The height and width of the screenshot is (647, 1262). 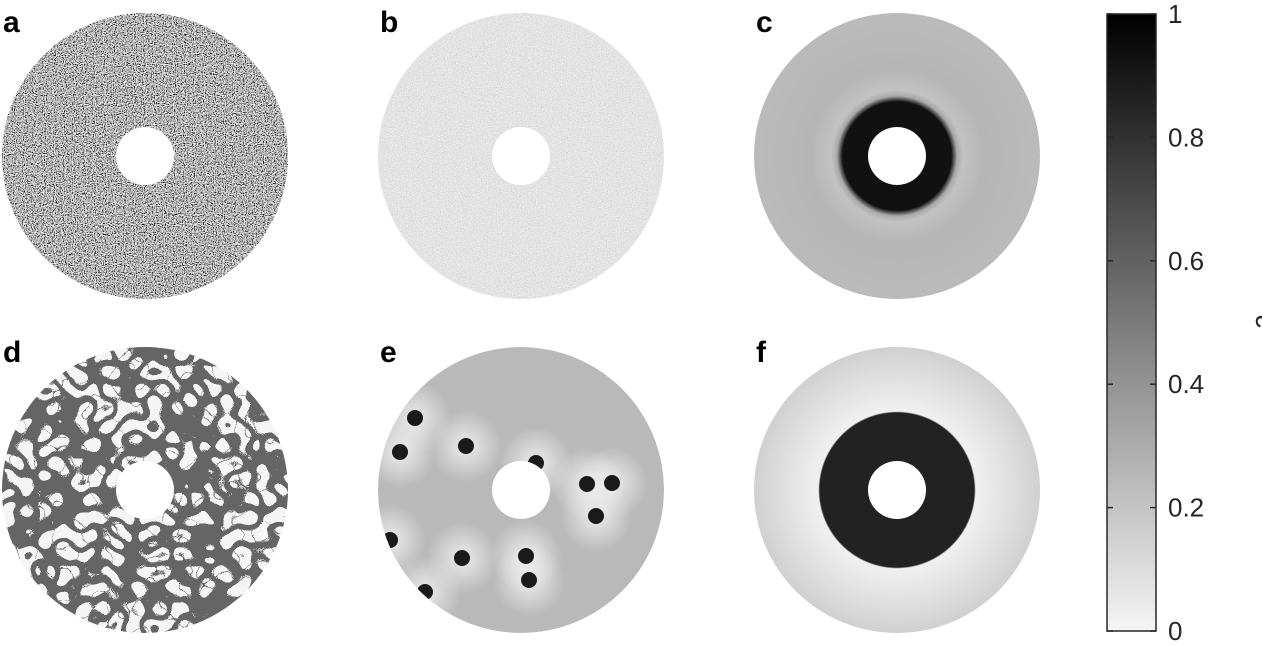 I want to click on colorbar-tick-label: 0.4, so click(x=1186, y=384).